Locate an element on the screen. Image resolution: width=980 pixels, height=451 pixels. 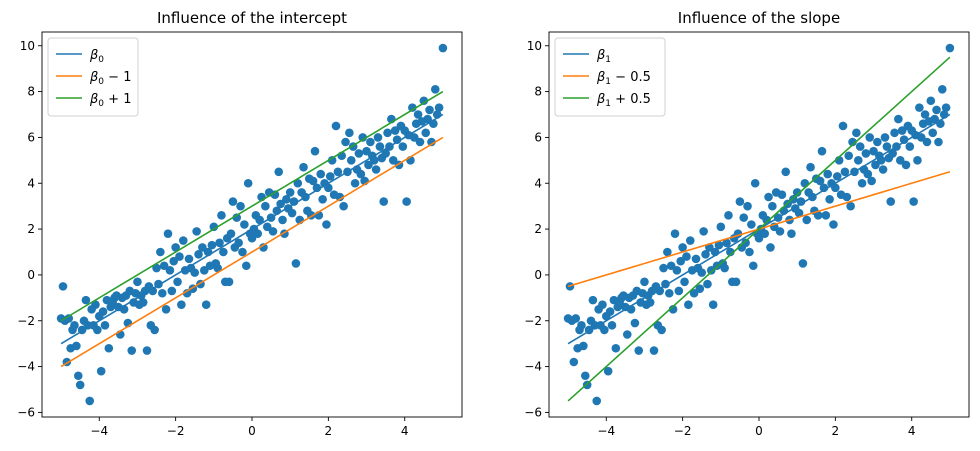
y-tick-label: 10 is located at coordinates (534, 46).